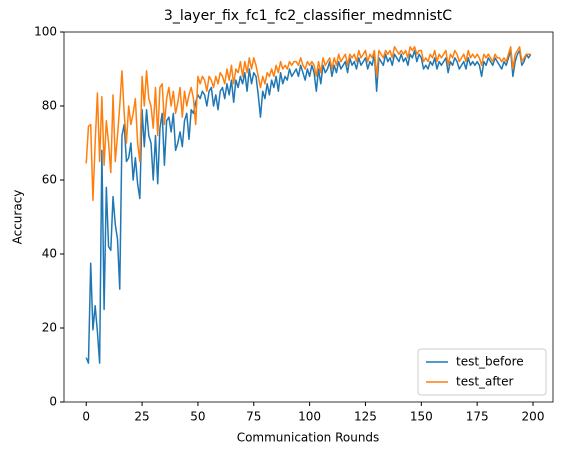  I want to click on y-tick-label: 40, so click(49, 254).